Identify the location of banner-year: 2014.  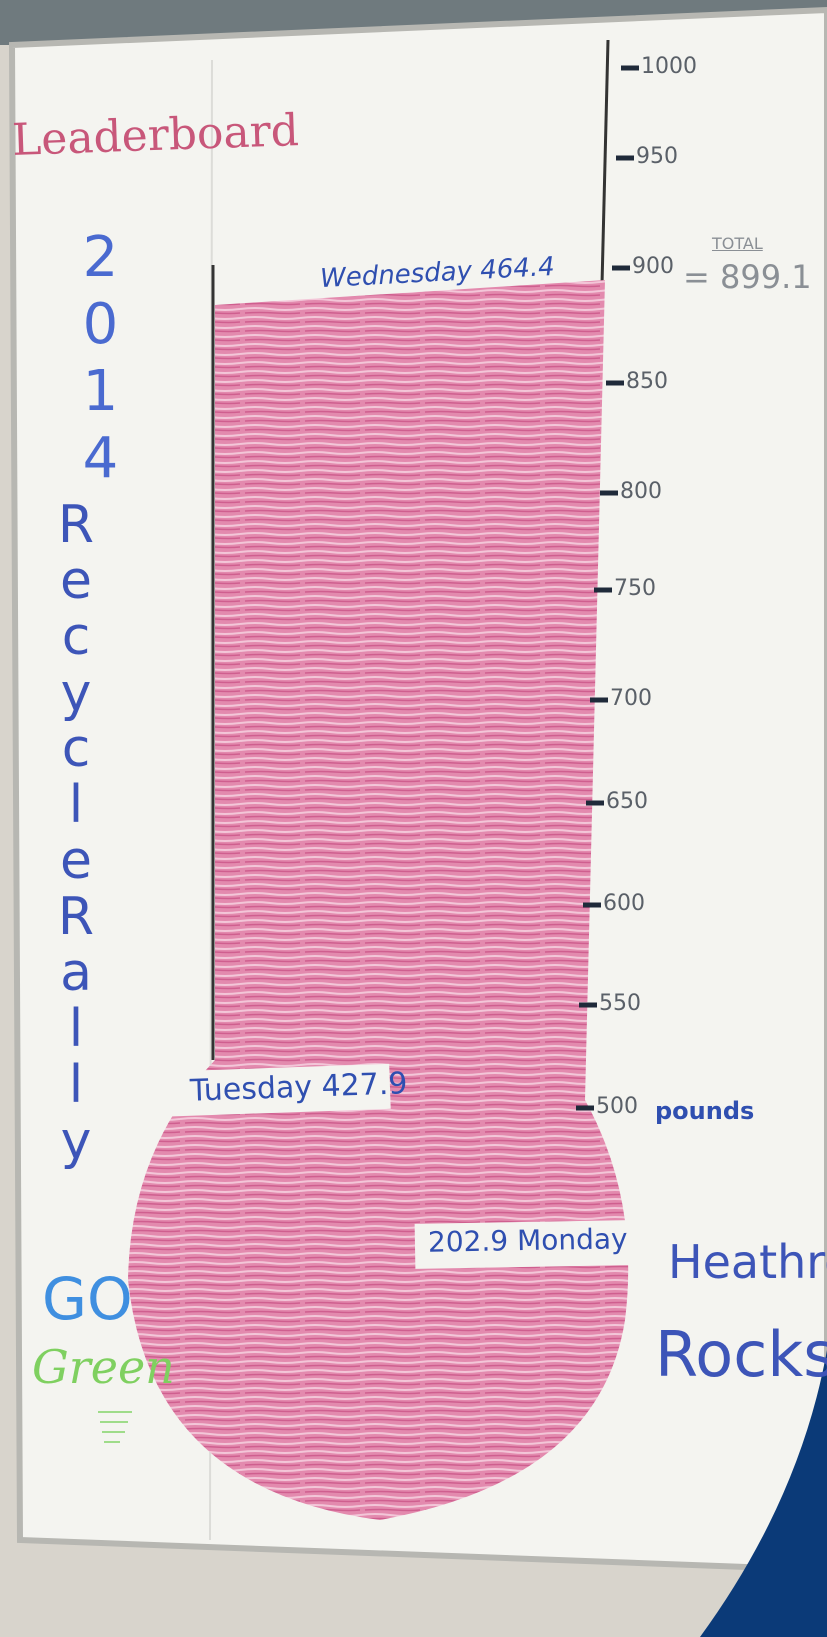
(100, 359).